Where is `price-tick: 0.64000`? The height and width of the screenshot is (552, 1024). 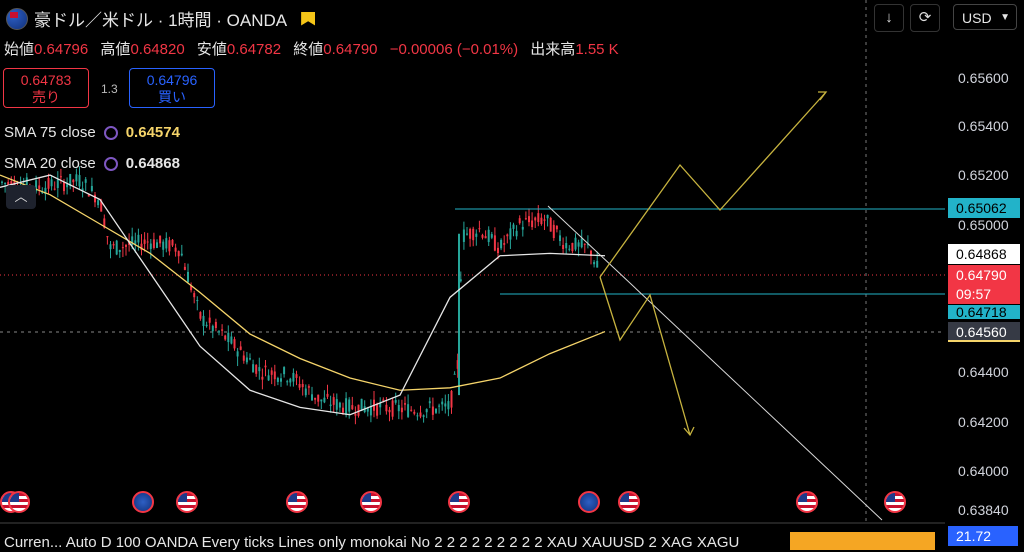 price-tick: 0.64000 is located at coordinates (983, 471).